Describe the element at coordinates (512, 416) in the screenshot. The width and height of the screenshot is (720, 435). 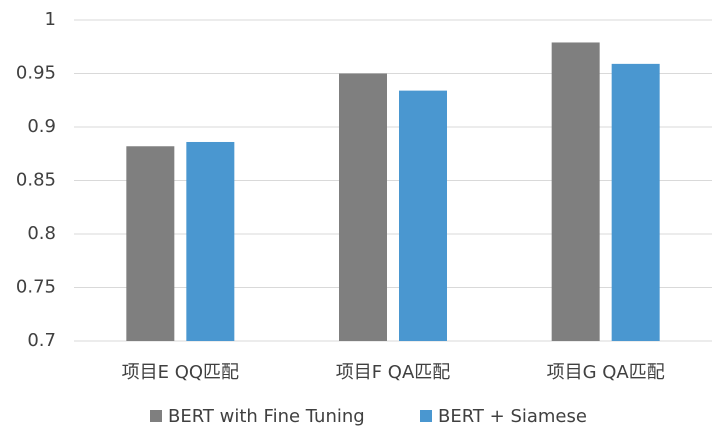
I see `legend-label: BERT + Siamese` at that location.